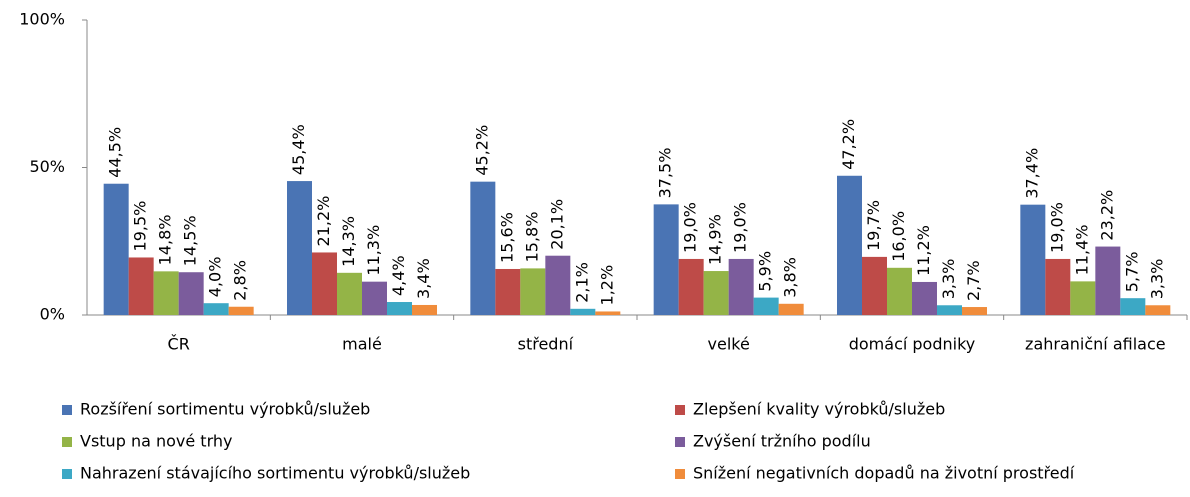 This screenshot has width=1190, height=497. I want to click on x-tick-label: domácí podniky, so click(912, 344).